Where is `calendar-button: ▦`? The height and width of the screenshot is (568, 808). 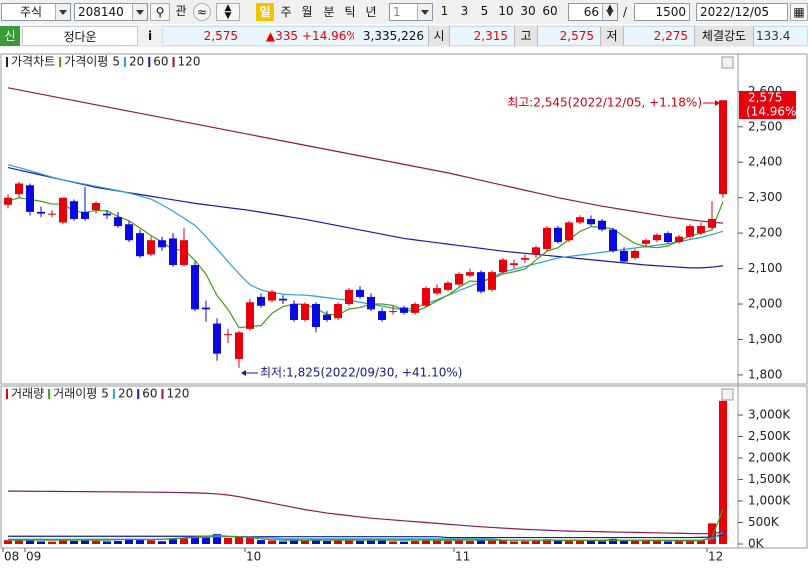
calendar-button: ▦ is located at coordinates (799, 12).